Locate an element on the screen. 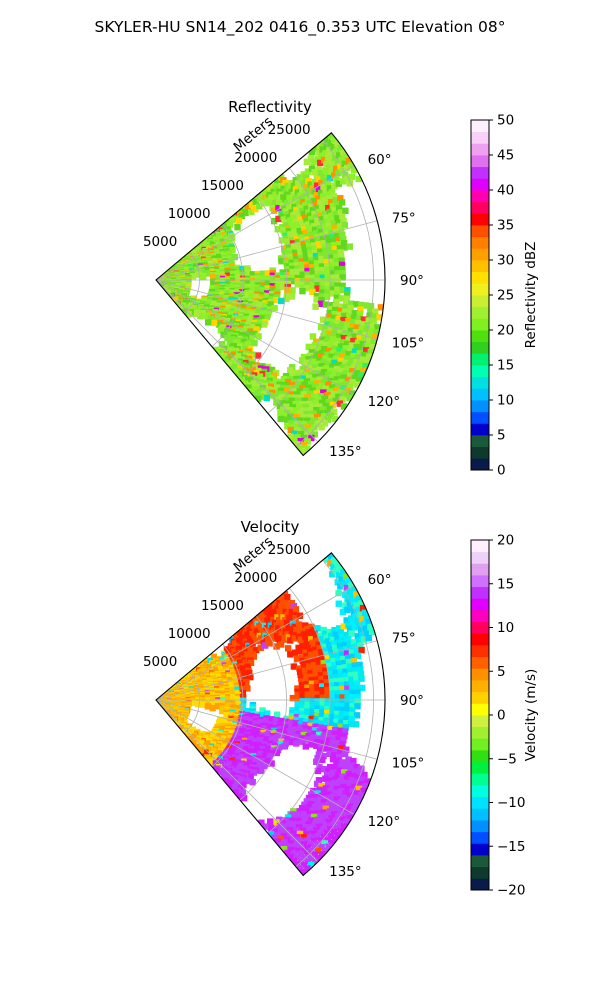 This screenshot has width=600, height=1000. subplot-title: Reflectivity is located at coordinates (270, 107).